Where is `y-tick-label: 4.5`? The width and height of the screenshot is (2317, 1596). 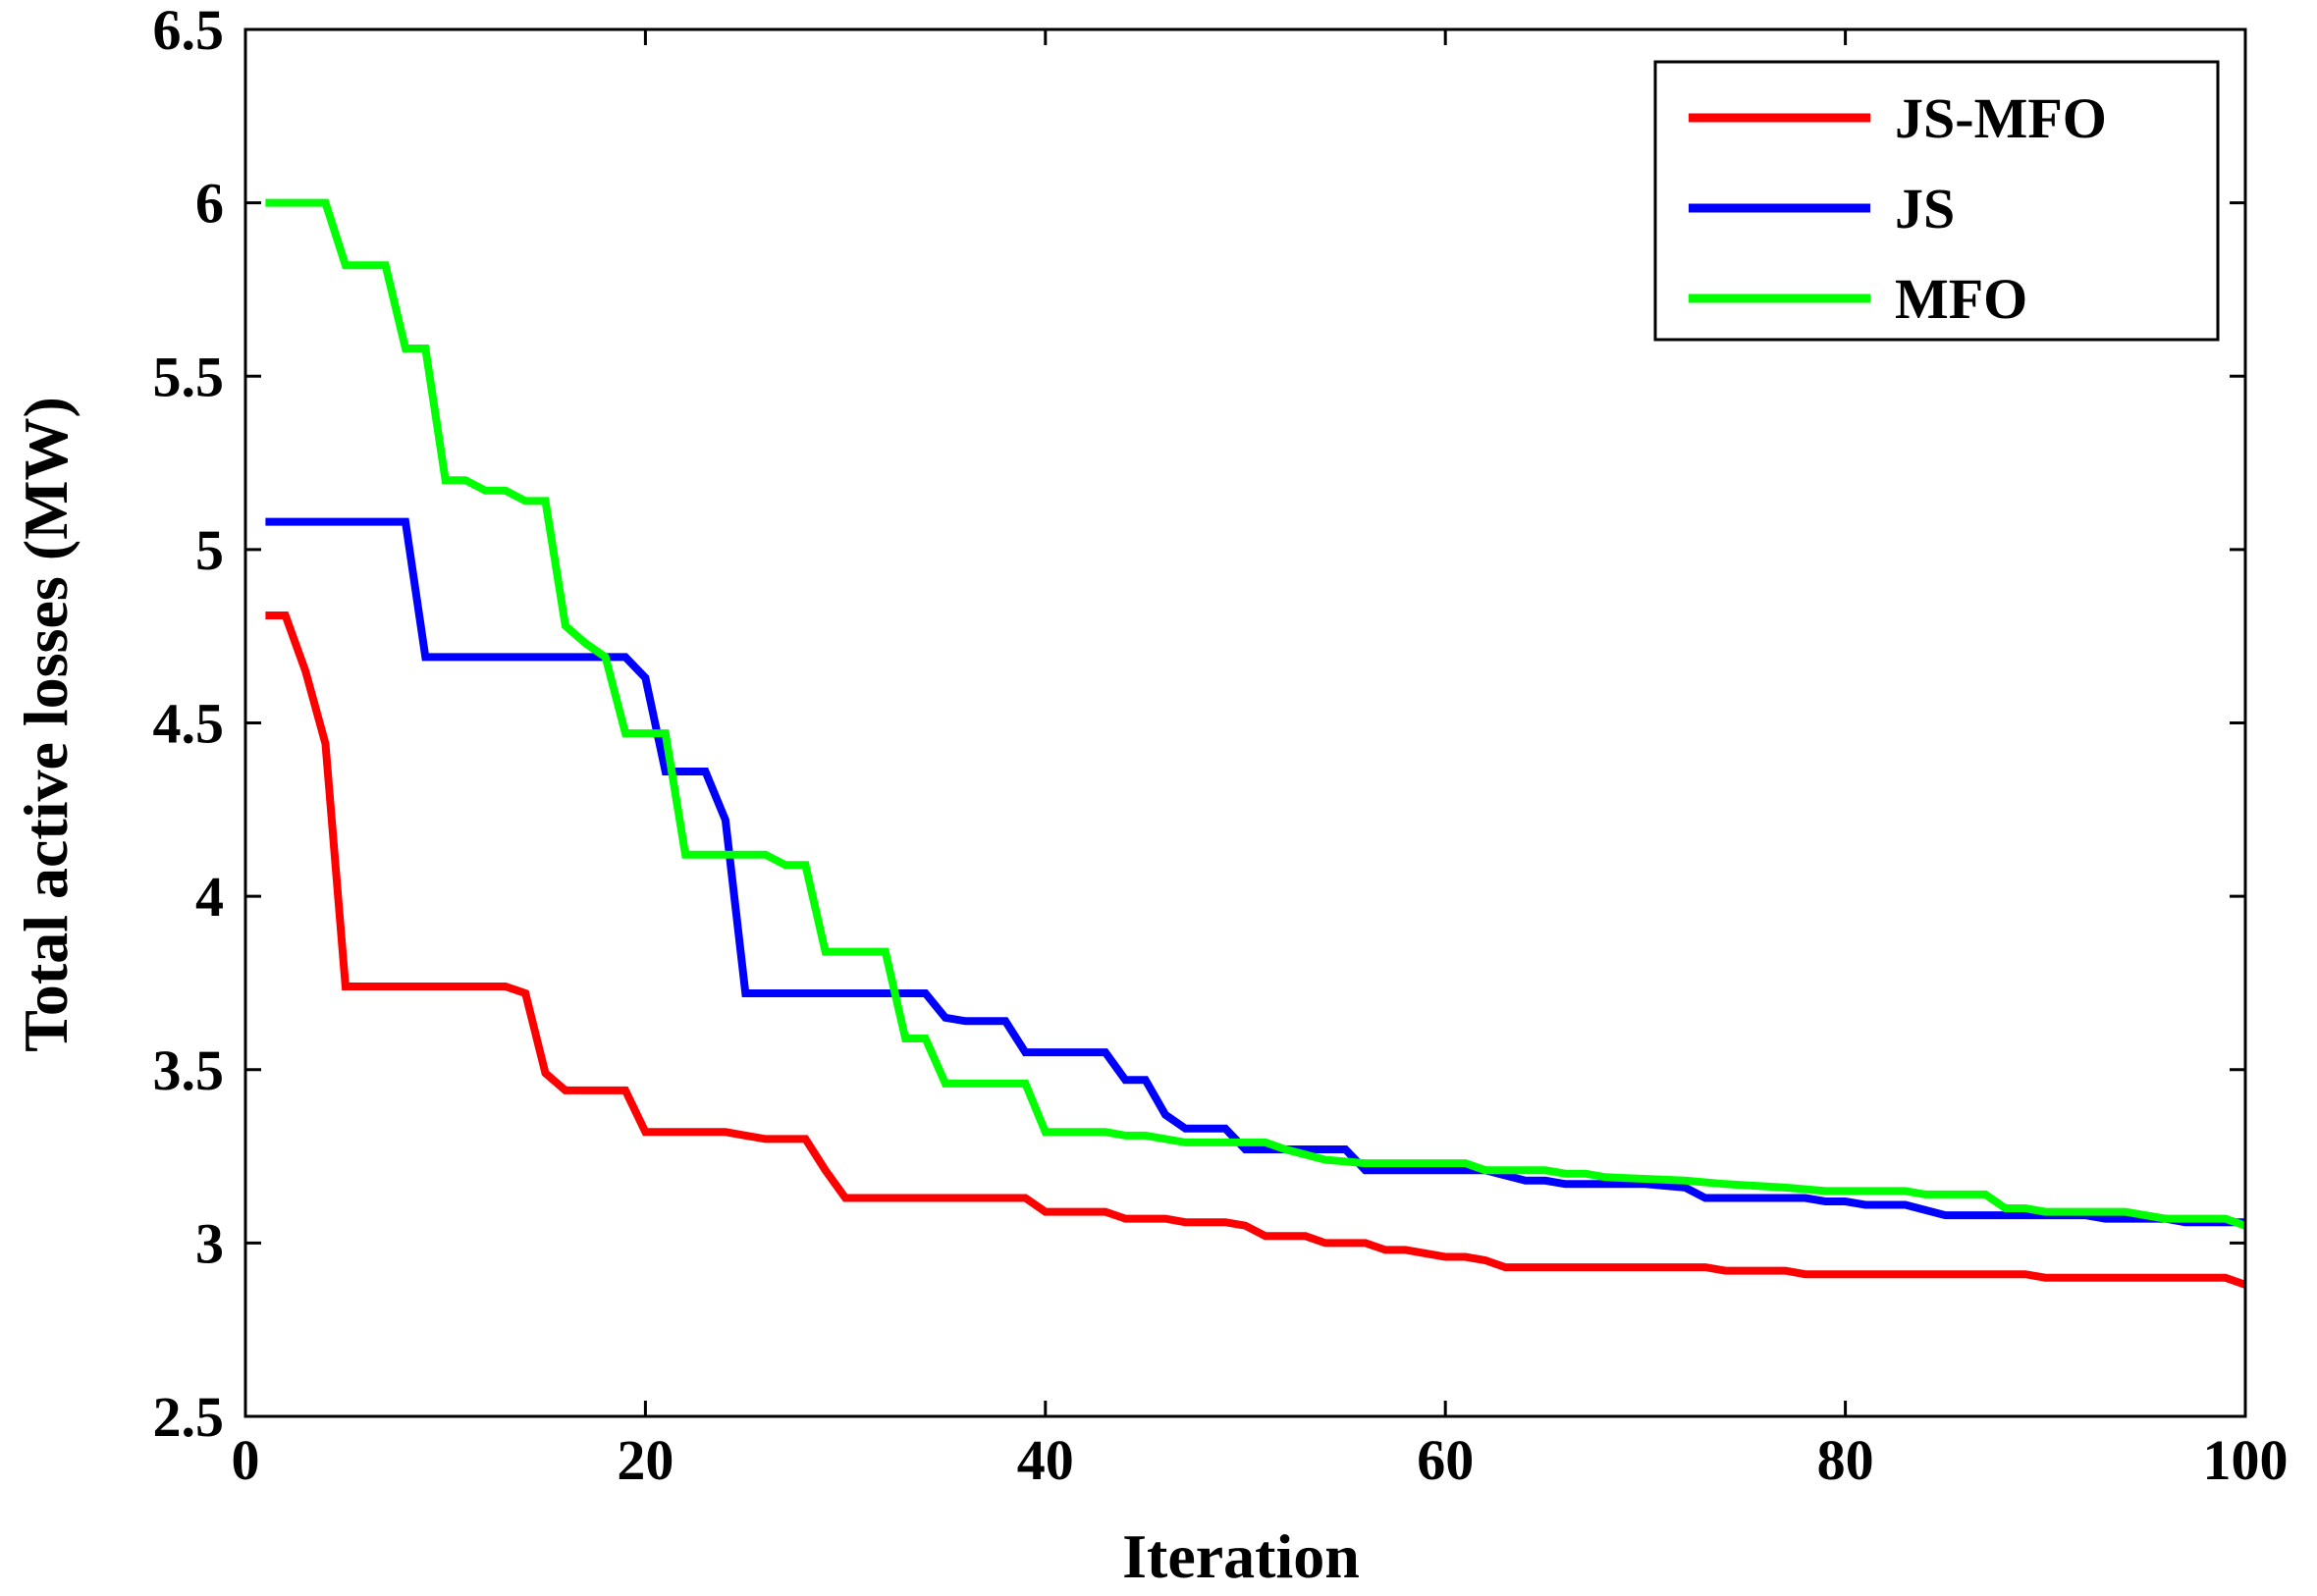 y-tick-label: 4.5 is located at coordinates (189, 724).